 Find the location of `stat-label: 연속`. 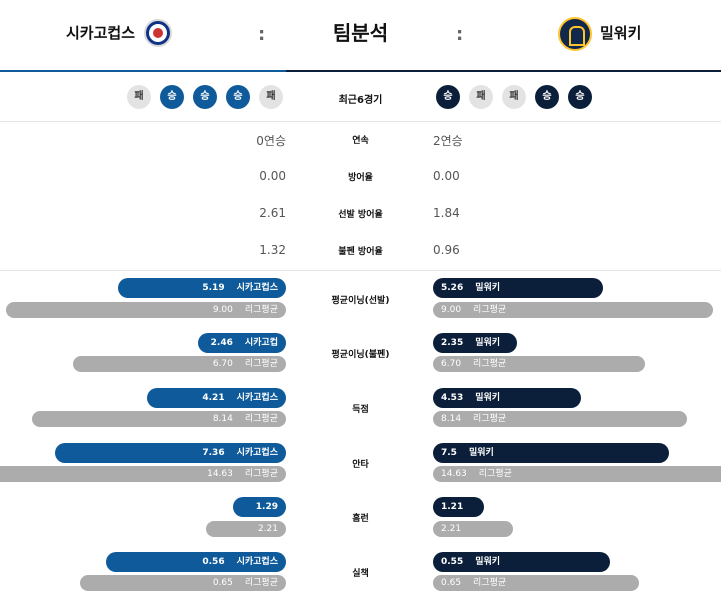

stat-label: 연속 is located at coordinates (360, 141).